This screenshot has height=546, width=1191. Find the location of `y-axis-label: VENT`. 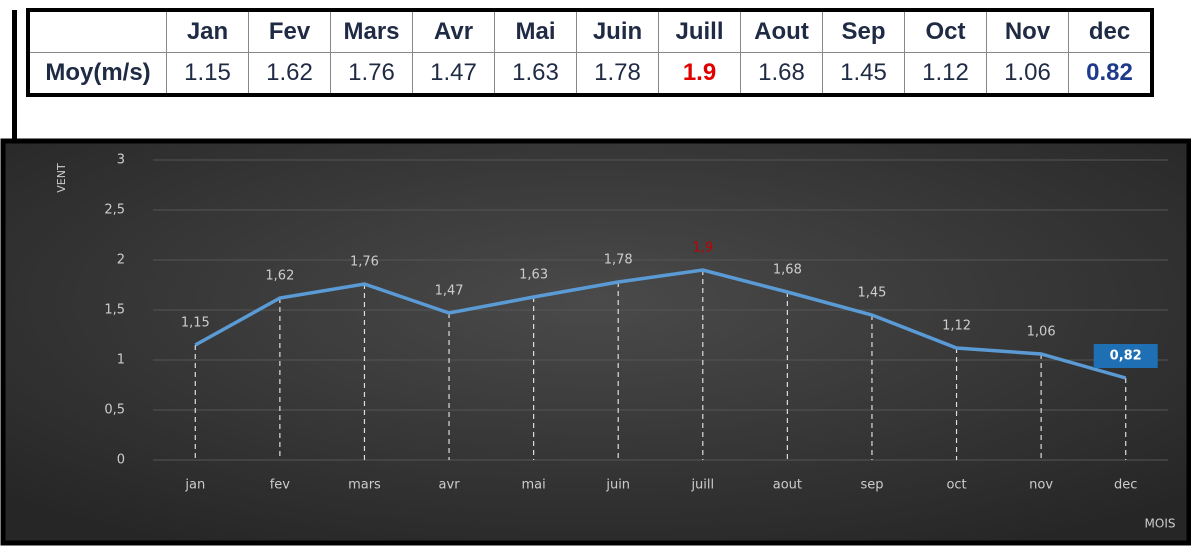

y-axis-label: VENT is located at coordinates (61, 178).